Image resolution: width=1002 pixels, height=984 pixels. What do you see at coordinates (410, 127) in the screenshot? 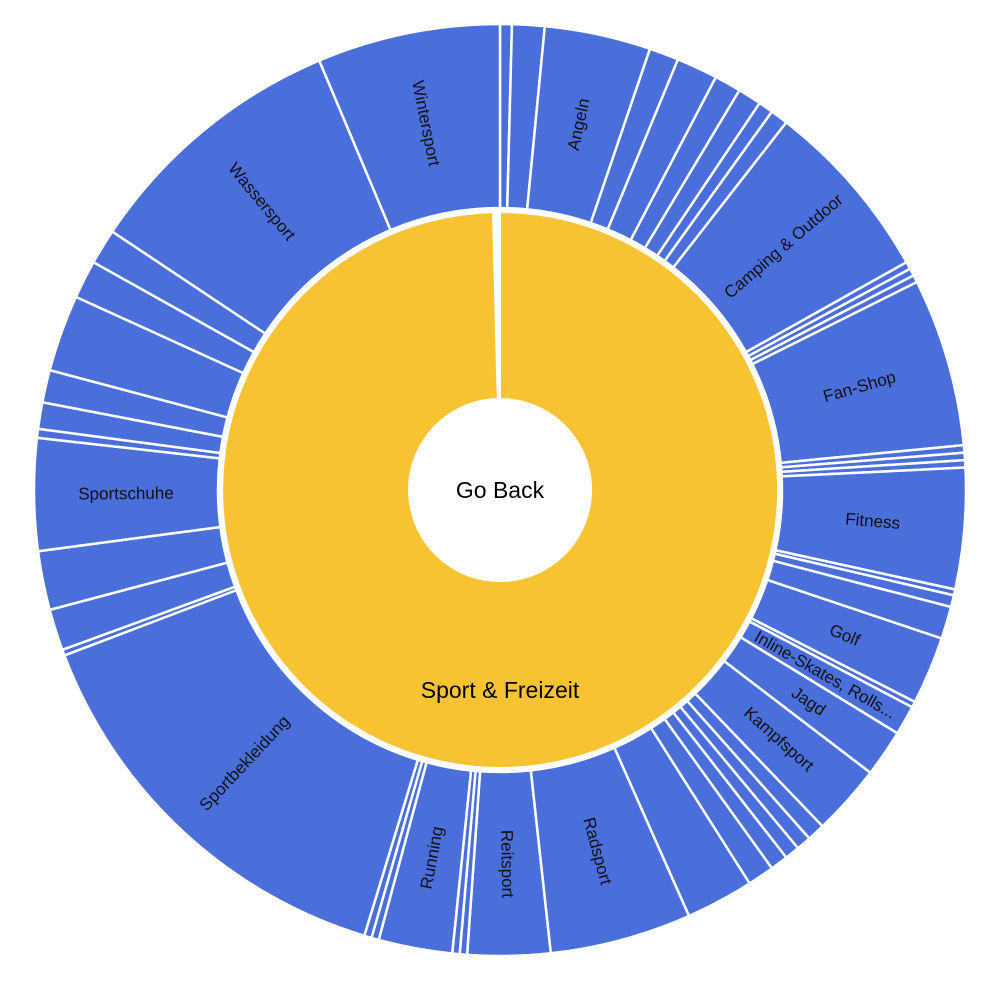
I see `segment-wintersport` at bounding box center [410, 127].